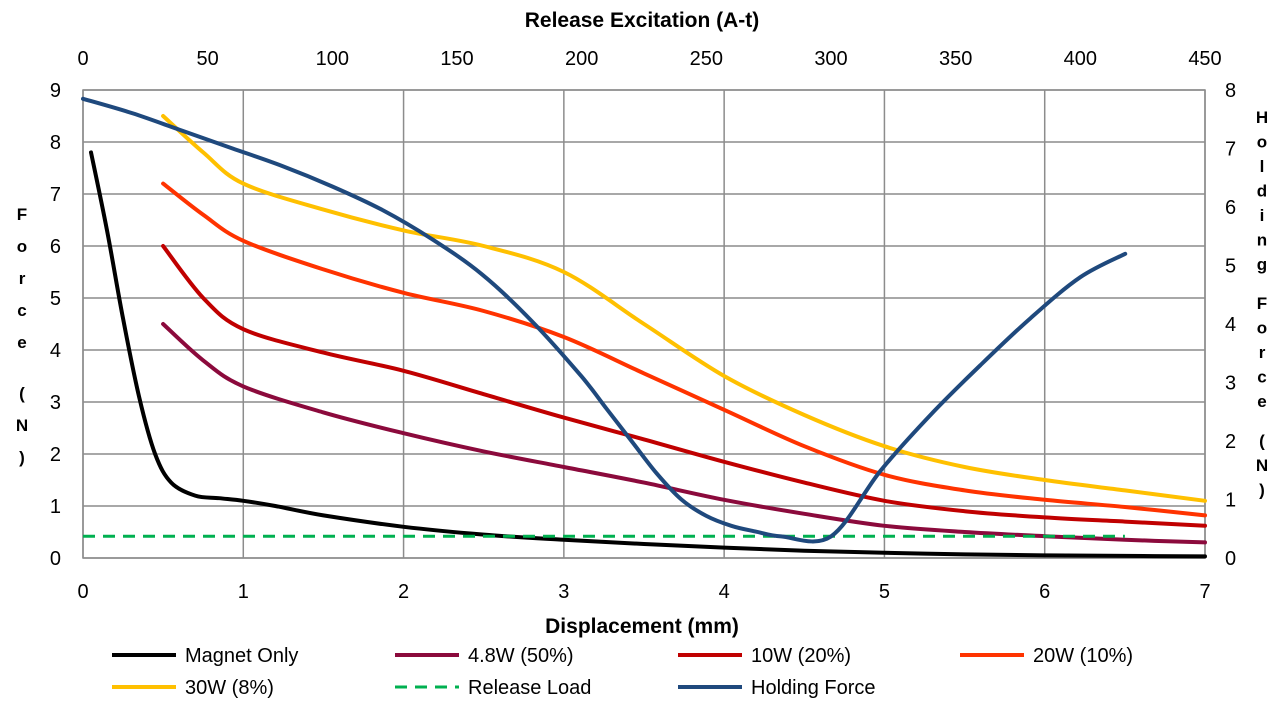 The height and width of the screenshot is (702, 1279). I want to click on x2-tick-label: 100, so click(332, 59).